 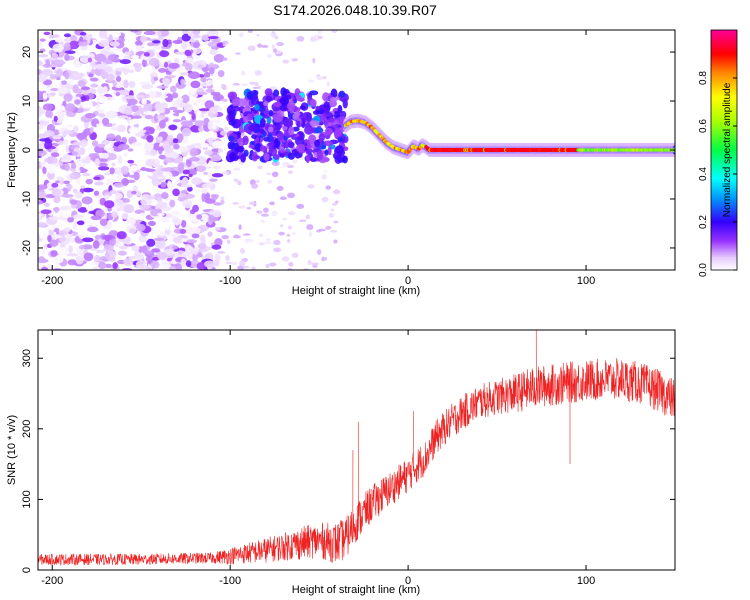 What do you see at coordinates (27, 570) in the screenshot?
I see `snr-y-tick-label: 0` at bounding box center [27, 570].